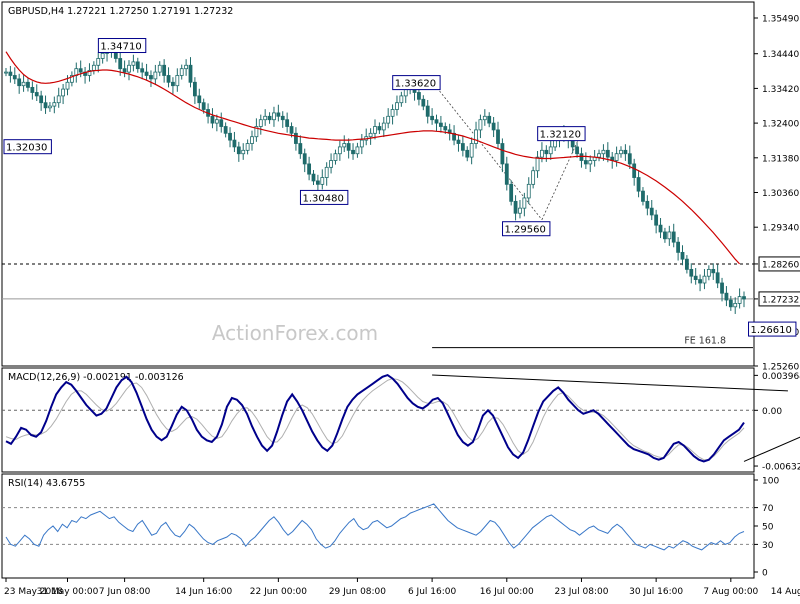 The width and height of the screenshot is (800, 604). I want to click on annotation-label: 1.33620, so click(415, 84).